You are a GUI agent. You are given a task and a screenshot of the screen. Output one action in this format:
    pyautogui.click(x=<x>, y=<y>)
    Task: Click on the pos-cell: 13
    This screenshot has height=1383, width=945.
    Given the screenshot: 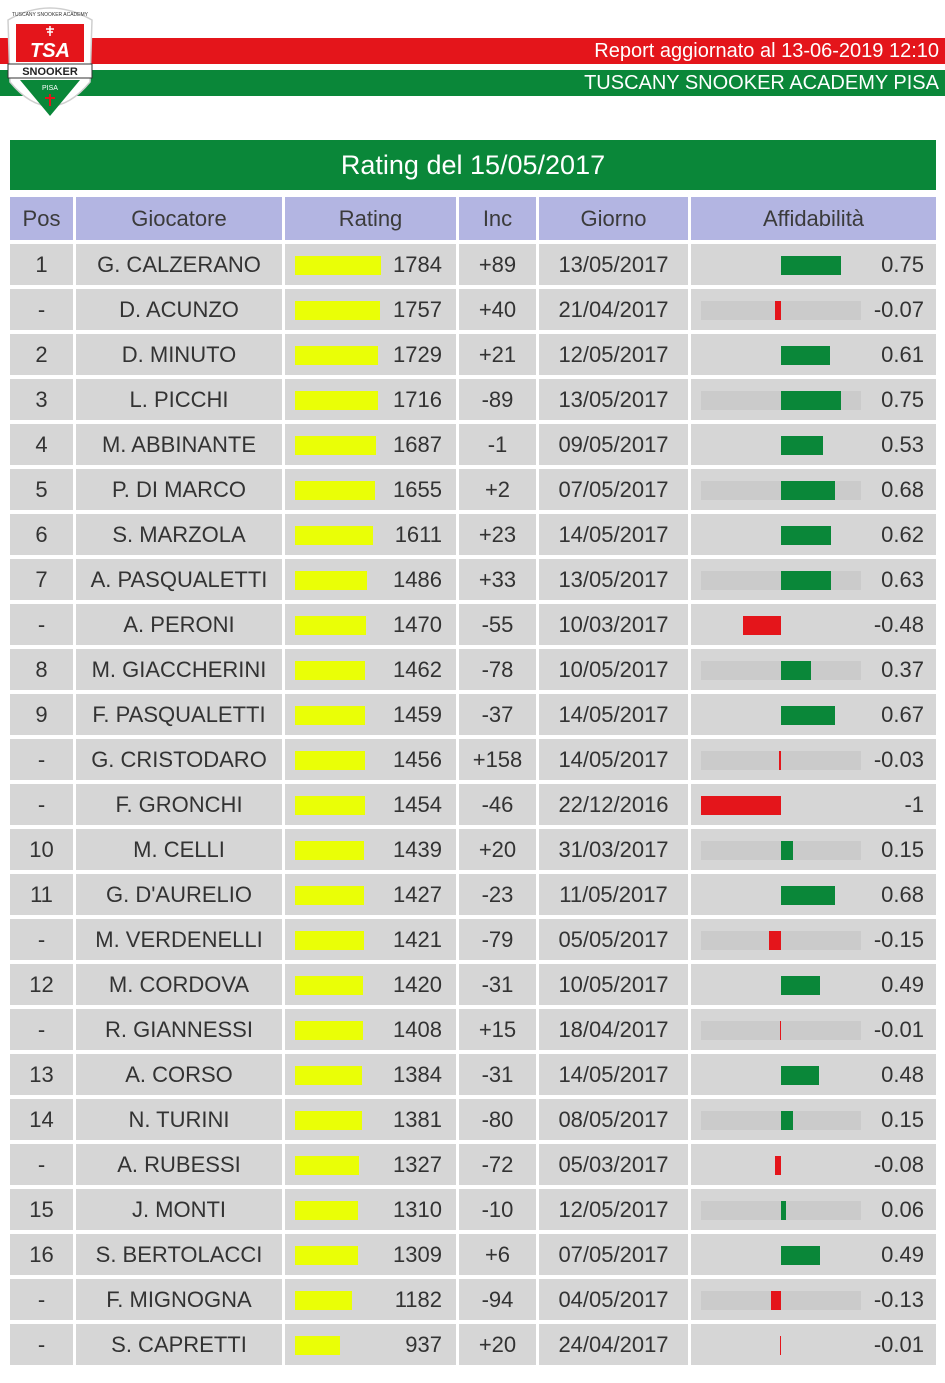 What is the action you would take?
    pyautogui.click(x=41, y=1074)
    